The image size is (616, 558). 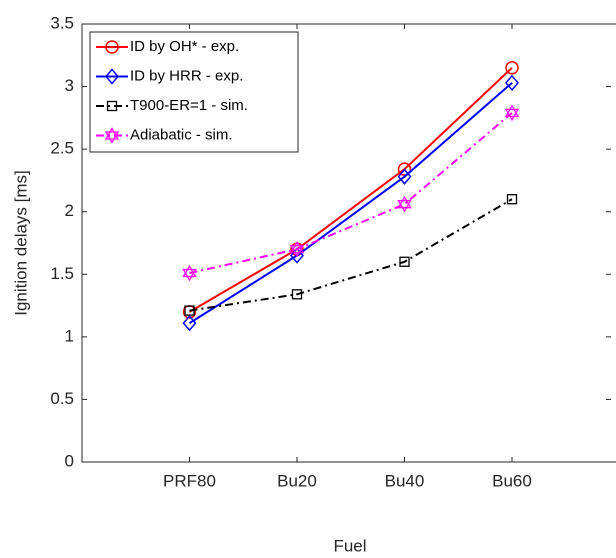 I want to click on y-tick-label: 1.5, so click(x=62, y=273).